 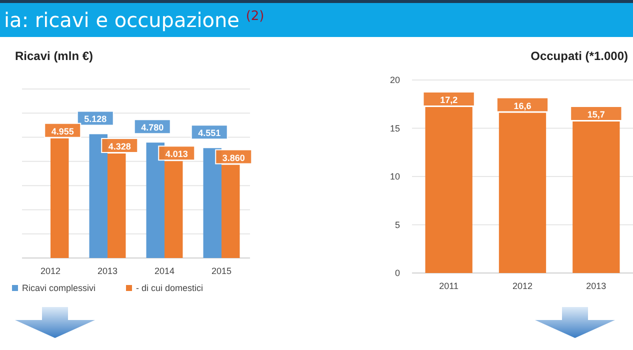 I want to click on y-tick-label: 5, so click(x=397, y=225).